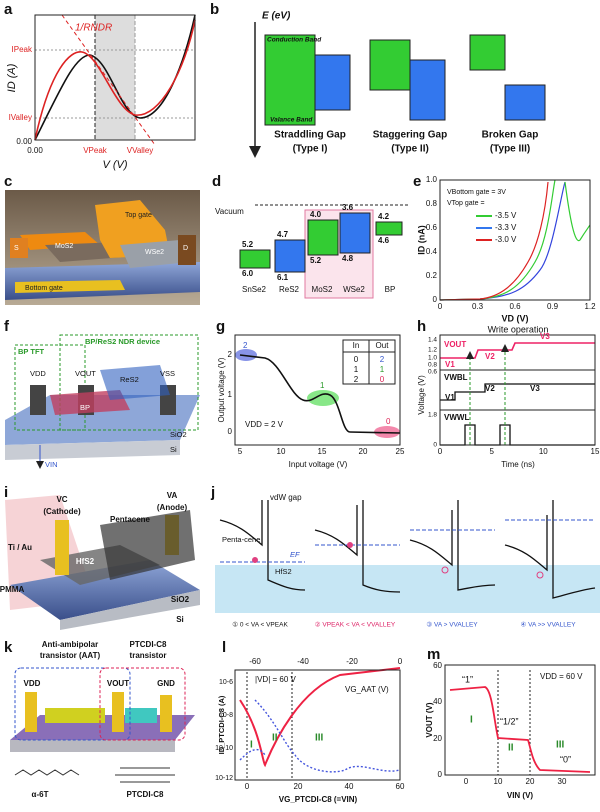 This screenshot has height=812, width=600. What do you see at coordinates (216, 181) in the screenshot?
I see `panel-letter: d` at bounding box center [216, 181].